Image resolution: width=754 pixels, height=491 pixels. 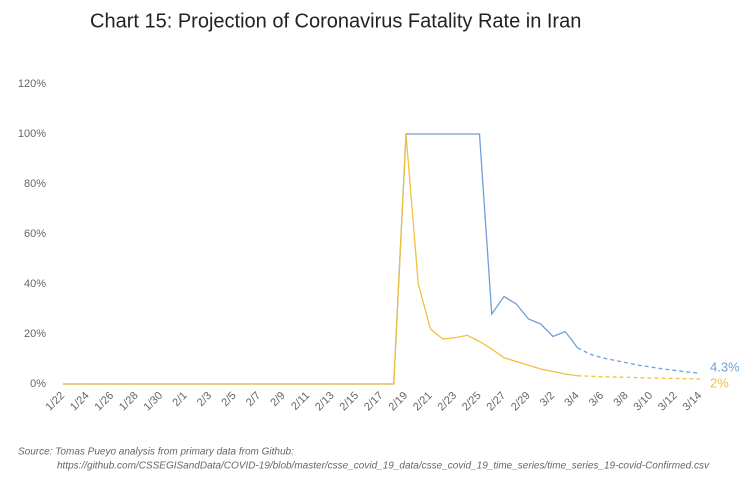 What do you see at coordinates (547, 399) in the screenshot?
I see `x-tick-label: 3/2` at bounding box center [547, 399].